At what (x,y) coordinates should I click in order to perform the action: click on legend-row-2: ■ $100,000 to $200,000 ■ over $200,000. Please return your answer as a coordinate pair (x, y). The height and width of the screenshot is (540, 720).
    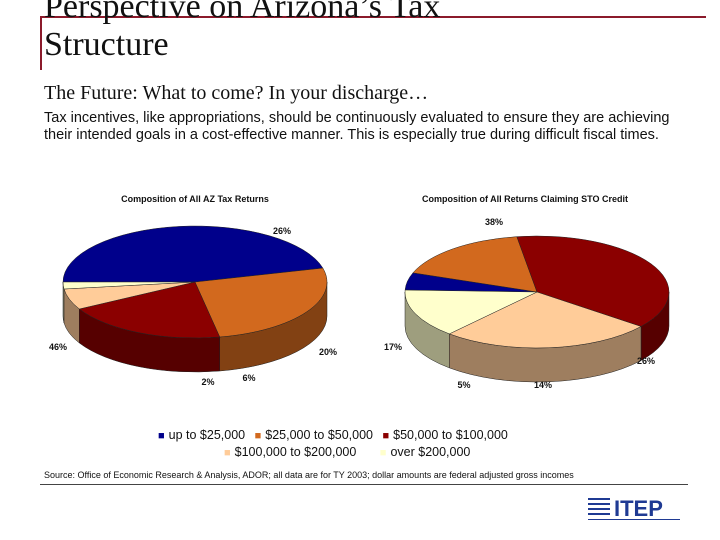
    Looking at the image, I should click on (347, 452).